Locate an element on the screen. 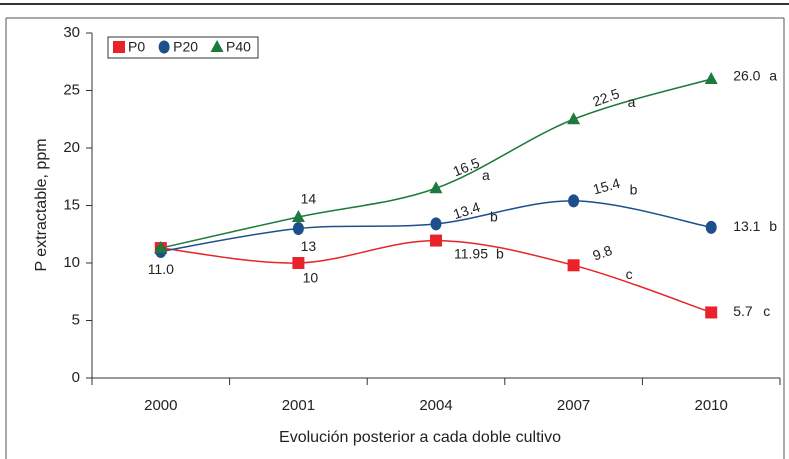 Image resolution: width=789 pixels, height=459 pixels. data-label: 26.0 is located at coordinates (746, 76).